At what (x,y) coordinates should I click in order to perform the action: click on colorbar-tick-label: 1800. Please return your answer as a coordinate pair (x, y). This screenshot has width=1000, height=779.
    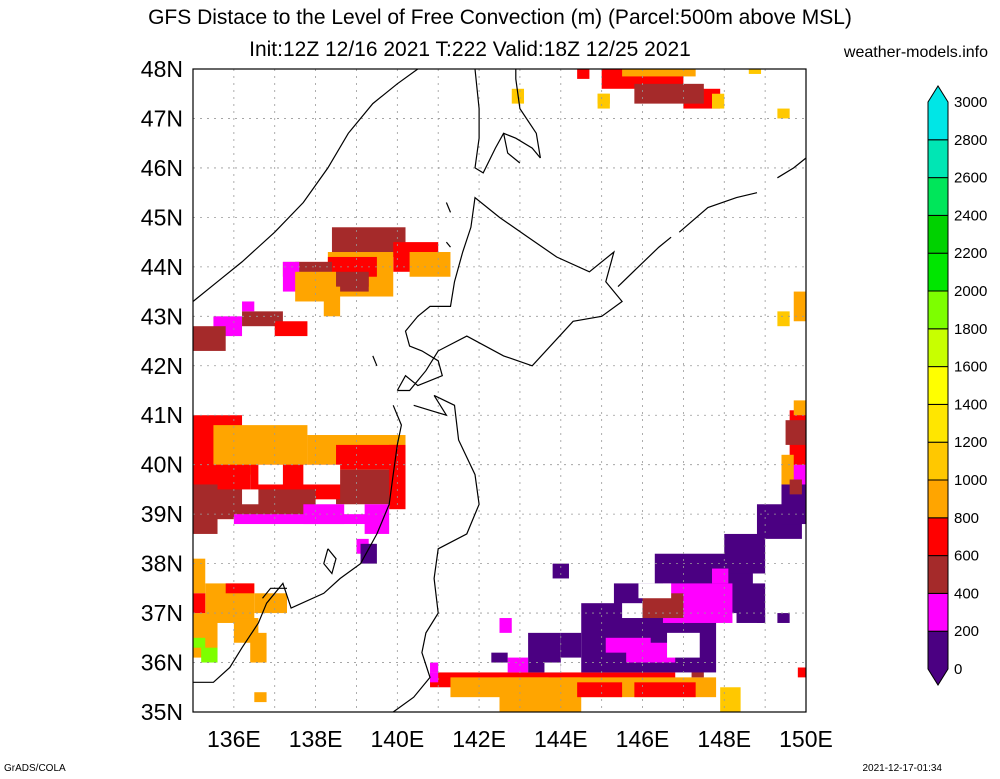
    Looking at the image, I should click on (970, 329).